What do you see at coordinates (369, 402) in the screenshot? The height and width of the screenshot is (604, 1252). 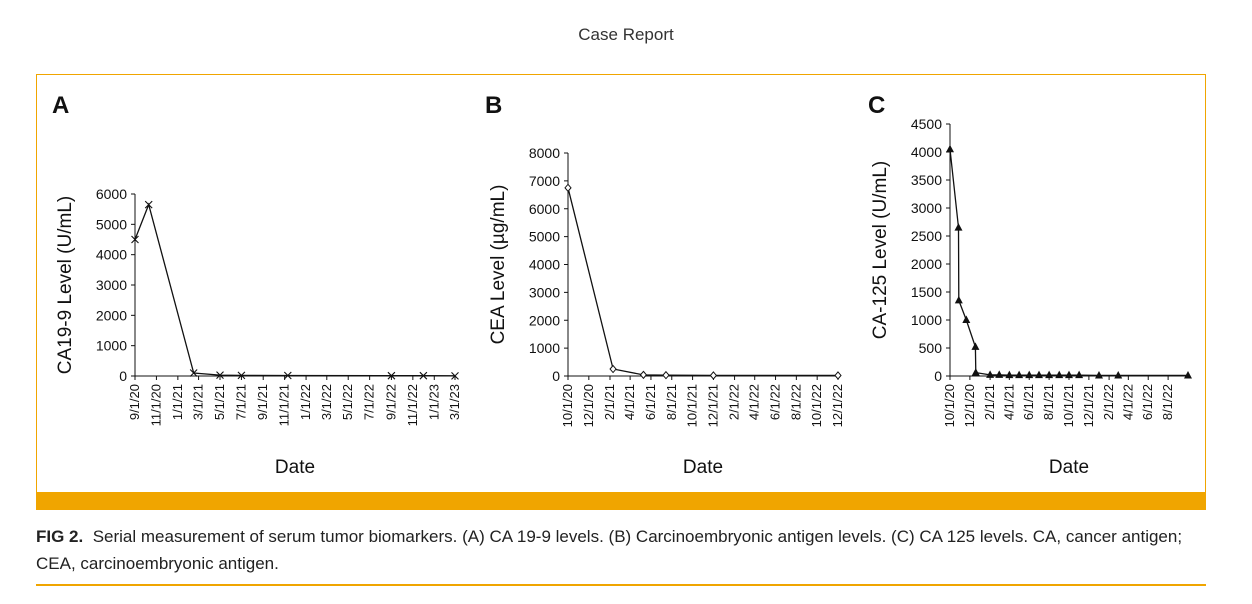 I see `x-tick-label: 7/1/22` at bounding box center [369, 402].